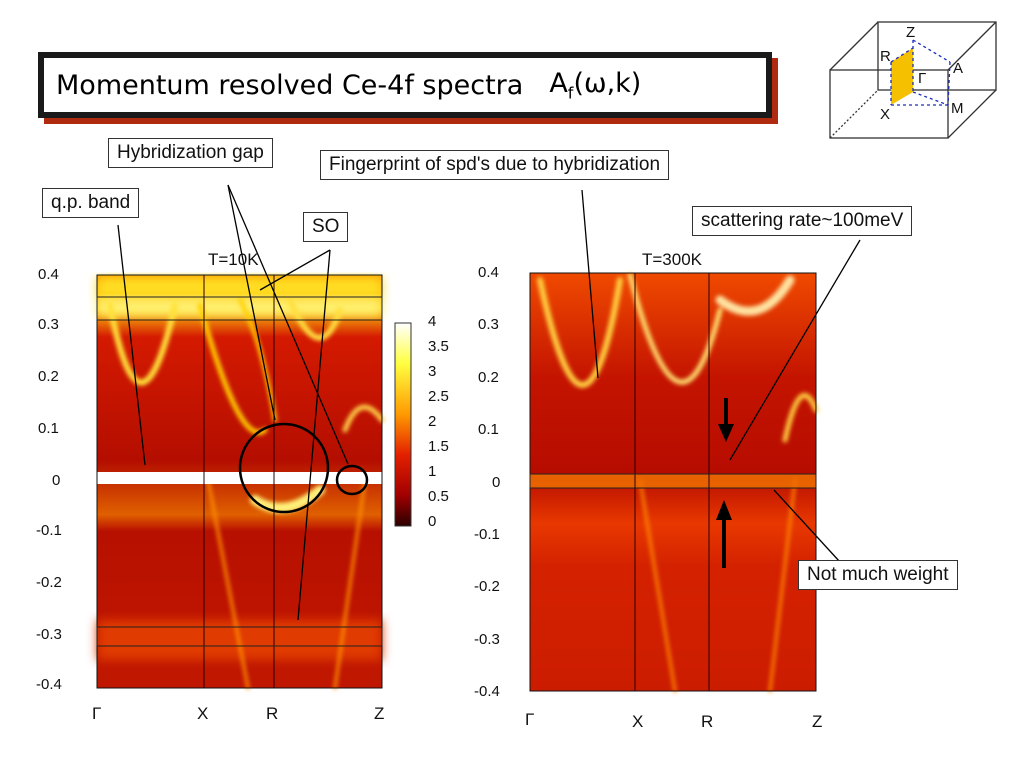 This screenshot has width=1024, height=768. What do you see at coordinates (49, 530) in the screenshot?
I see `left-ytick: -0.1` at bounding box center [49, 530].